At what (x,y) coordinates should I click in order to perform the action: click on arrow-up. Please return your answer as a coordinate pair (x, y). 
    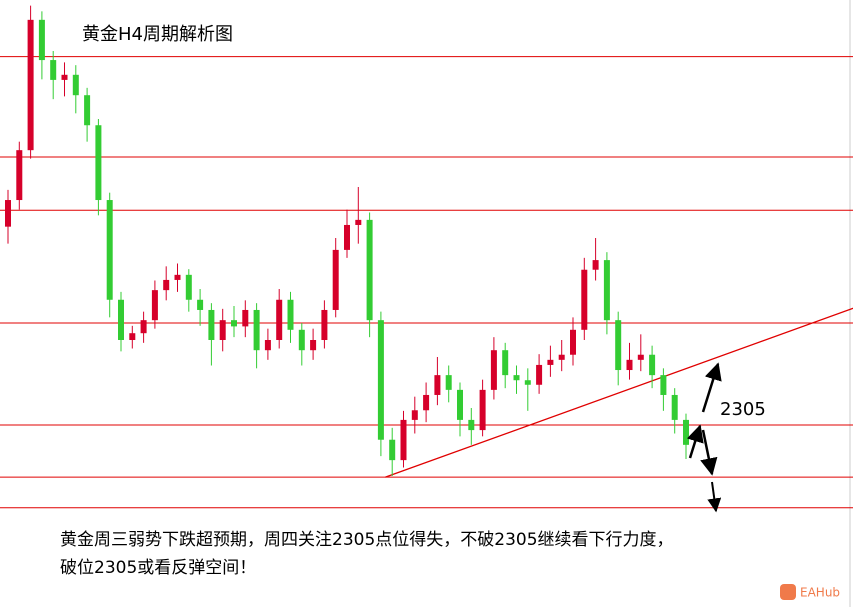
    Looking at the image, I should click on (711, 387).